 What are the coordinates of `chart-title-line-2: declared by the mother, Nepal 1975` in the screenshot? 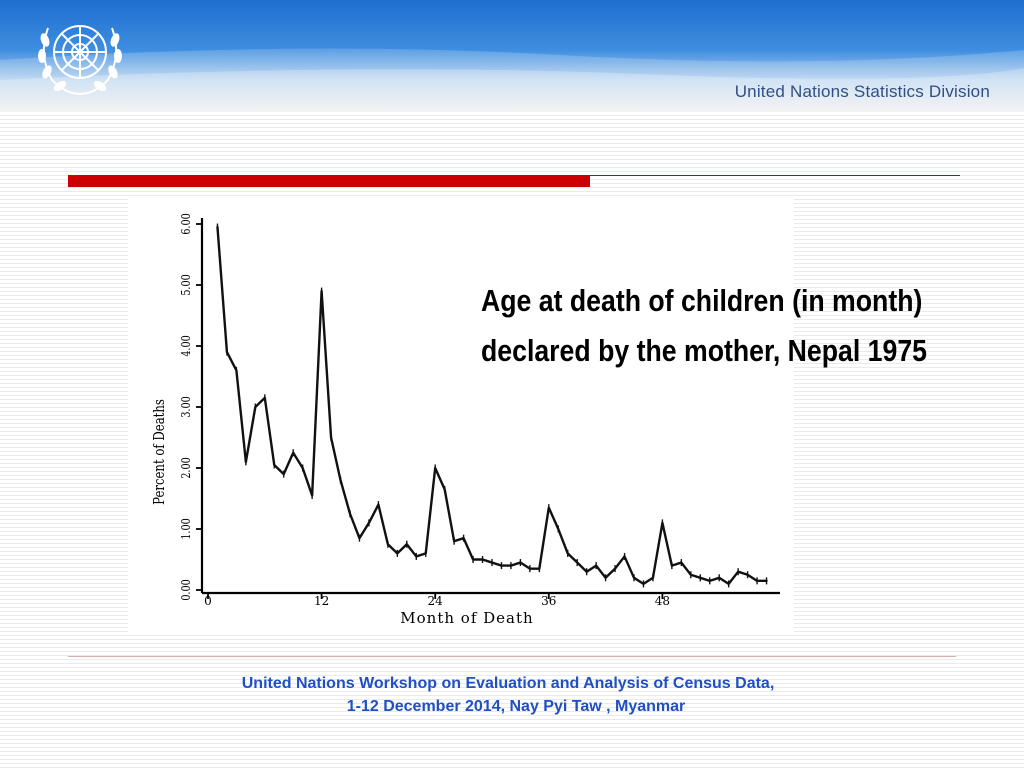 It's located at (704, 350).